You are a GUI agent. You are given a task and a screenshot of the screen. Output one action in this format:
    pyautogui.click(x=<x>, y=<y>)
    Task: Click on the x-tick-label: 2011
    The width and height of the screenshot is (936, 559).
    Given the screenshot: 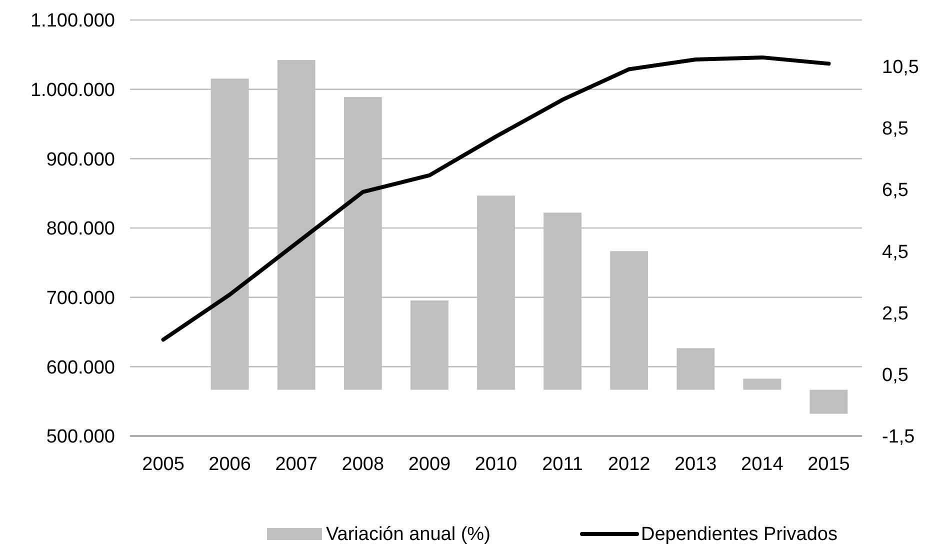 What is the action you would take?
    pyautogui.click(x=562, y=464)
    